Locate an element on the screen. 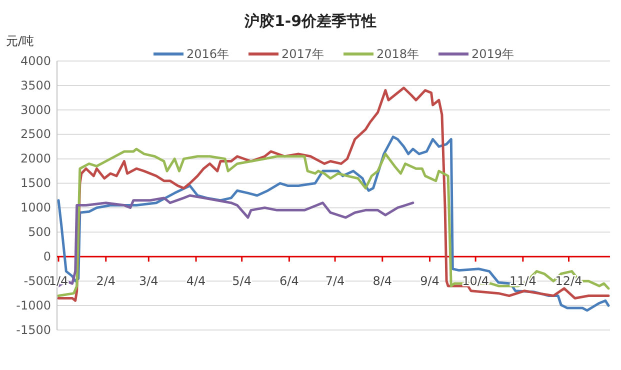 The height and width of the screenshot is (370, 621). x-tick-label: 1/4 is located at coordinates (58, 281).